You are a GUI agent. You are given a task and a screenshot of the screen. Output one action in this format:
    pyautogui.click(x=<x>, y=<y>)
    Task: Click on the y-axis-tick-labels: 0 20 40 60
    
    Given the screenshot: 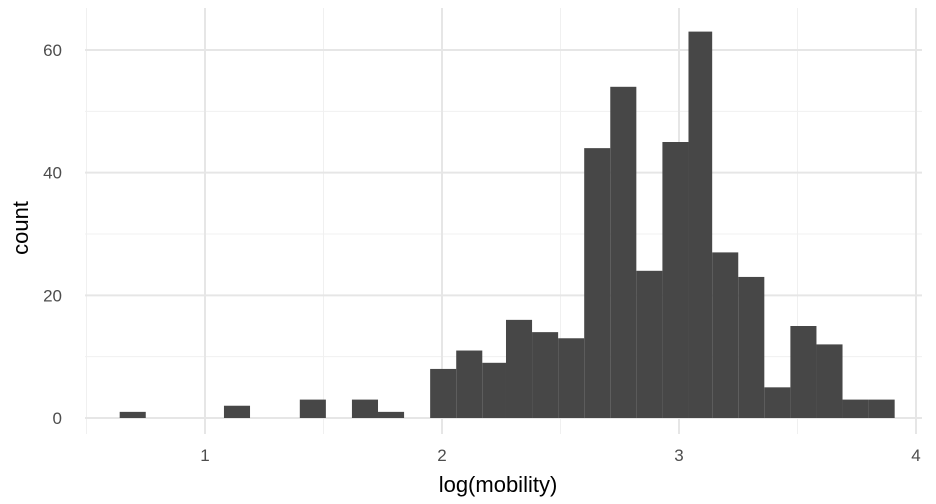 What is the action you would take?
    pyautogui.click(x=52, y=234)
    